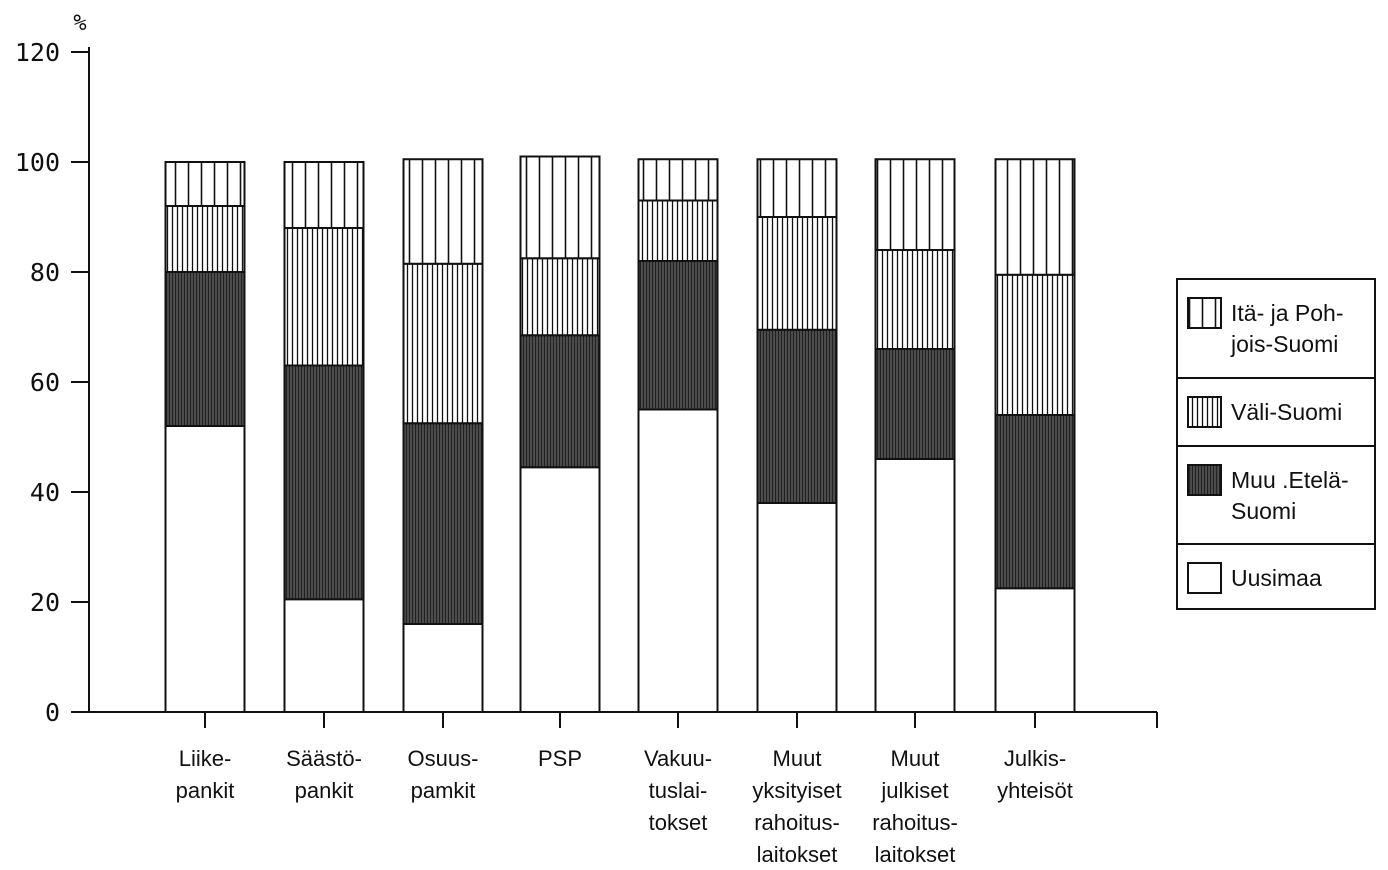 This screenshot has width=1388, height=870. I want to click on category-label: yksityiset, so click(796, 790).